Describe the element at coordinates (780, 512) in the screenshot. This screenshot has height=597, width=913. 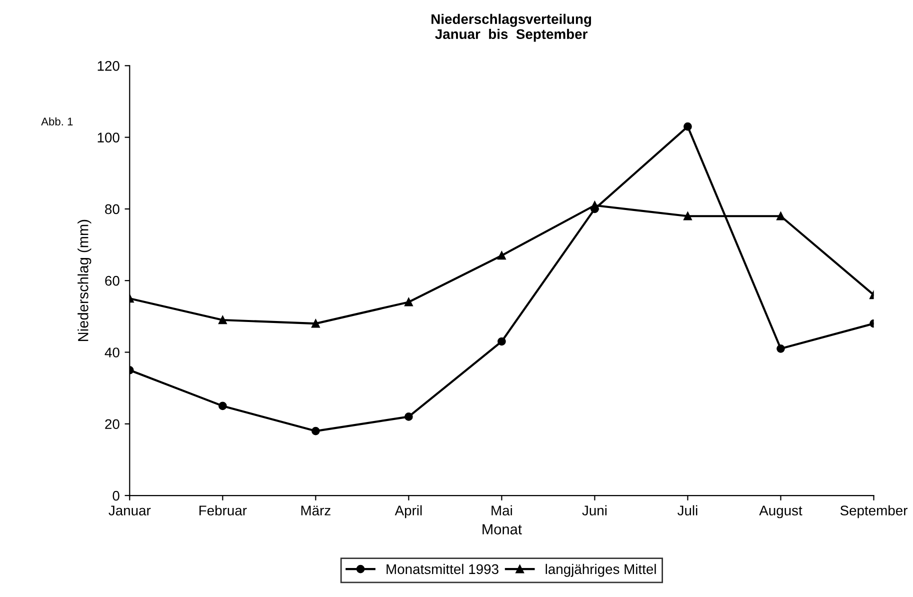
I see `x-tick-label: August` at that location.